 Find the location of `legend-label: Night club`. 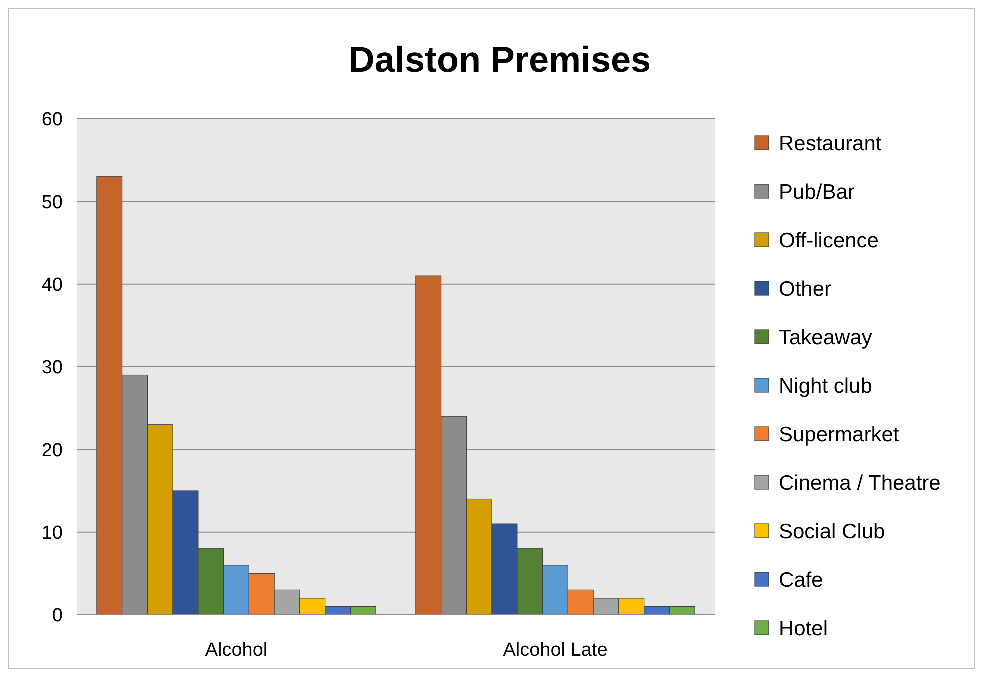

legend-label: Night club is located at coordinates (825, 386).